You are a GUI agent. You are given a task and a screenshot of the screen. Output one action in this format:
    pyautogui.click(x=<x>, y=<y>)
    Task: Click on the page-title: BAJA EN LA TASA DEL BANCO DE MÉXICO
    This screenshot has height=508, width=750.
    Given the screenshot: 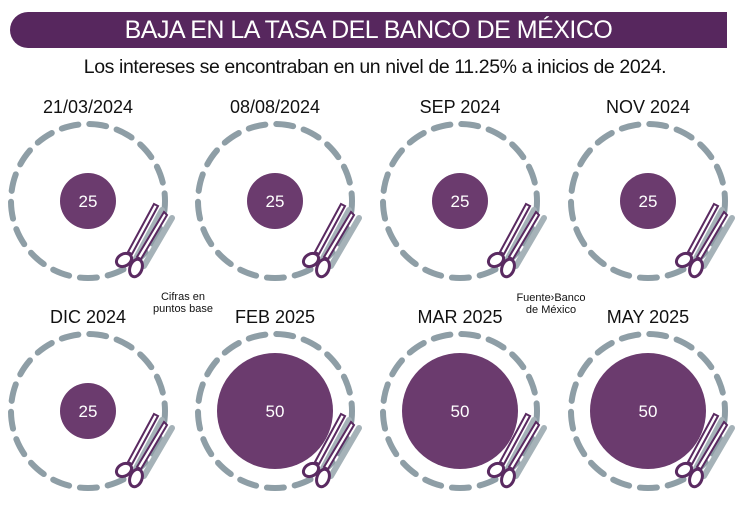 What is the action you would take?
    pyautogui.click(x=368, y=30)
    